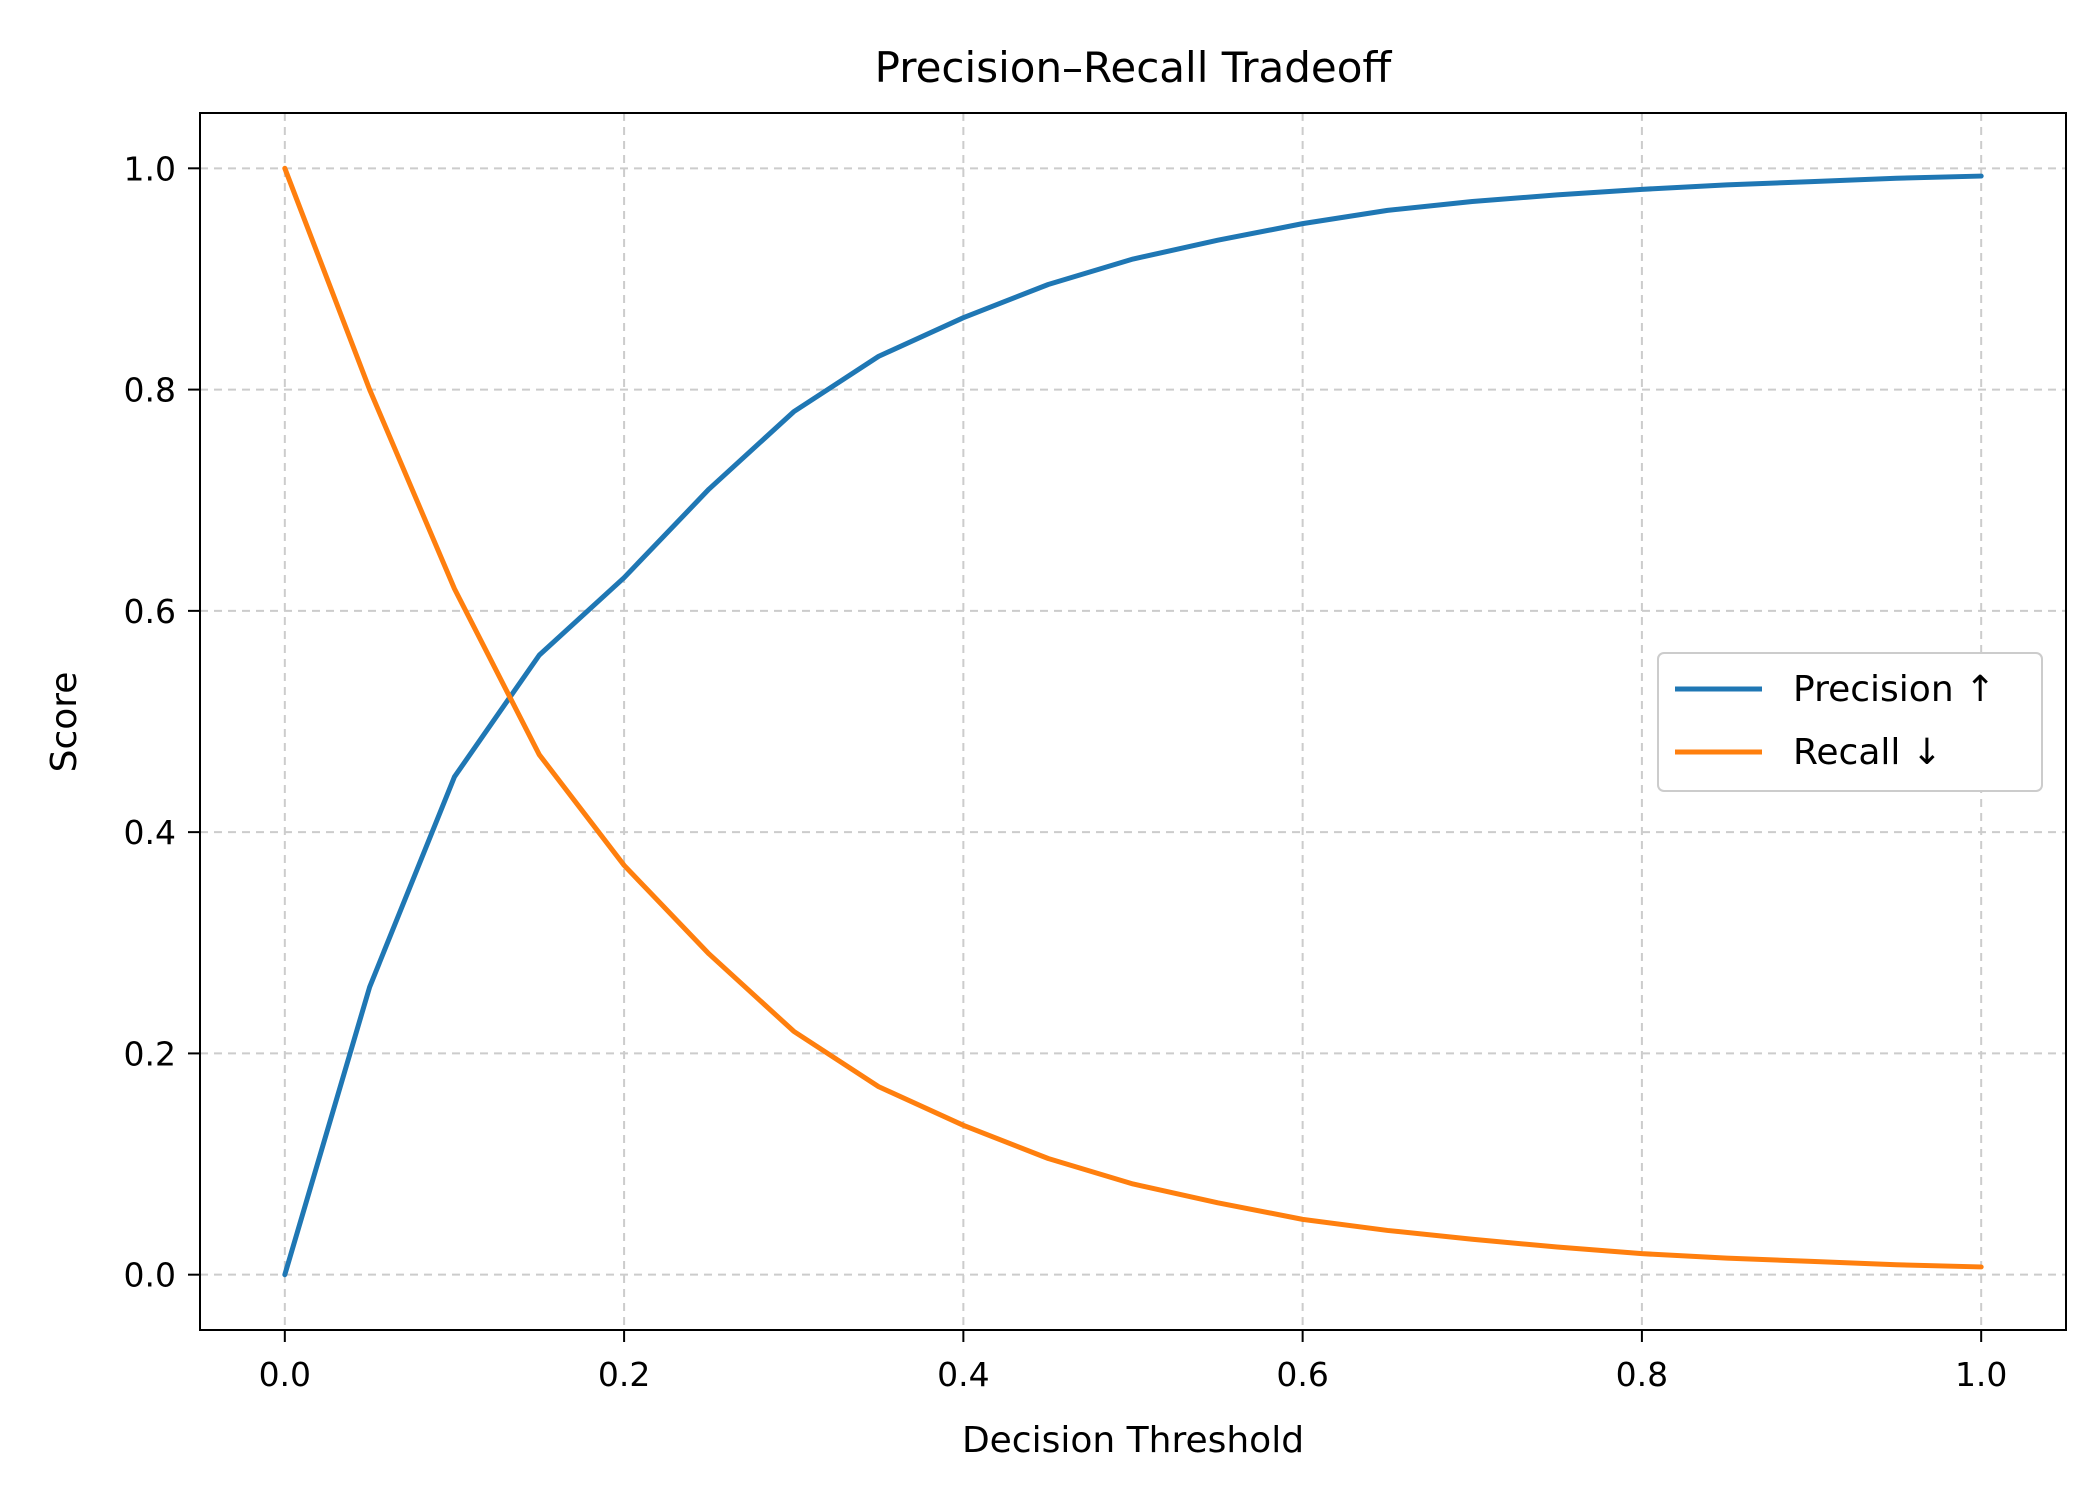 Image resolution: width=2100 pixels, height=1500 pixels. Describe the element at coordinates (1133, 1440) in the screenshot. I see `x-axis-label: Decision Threshold` at that location.